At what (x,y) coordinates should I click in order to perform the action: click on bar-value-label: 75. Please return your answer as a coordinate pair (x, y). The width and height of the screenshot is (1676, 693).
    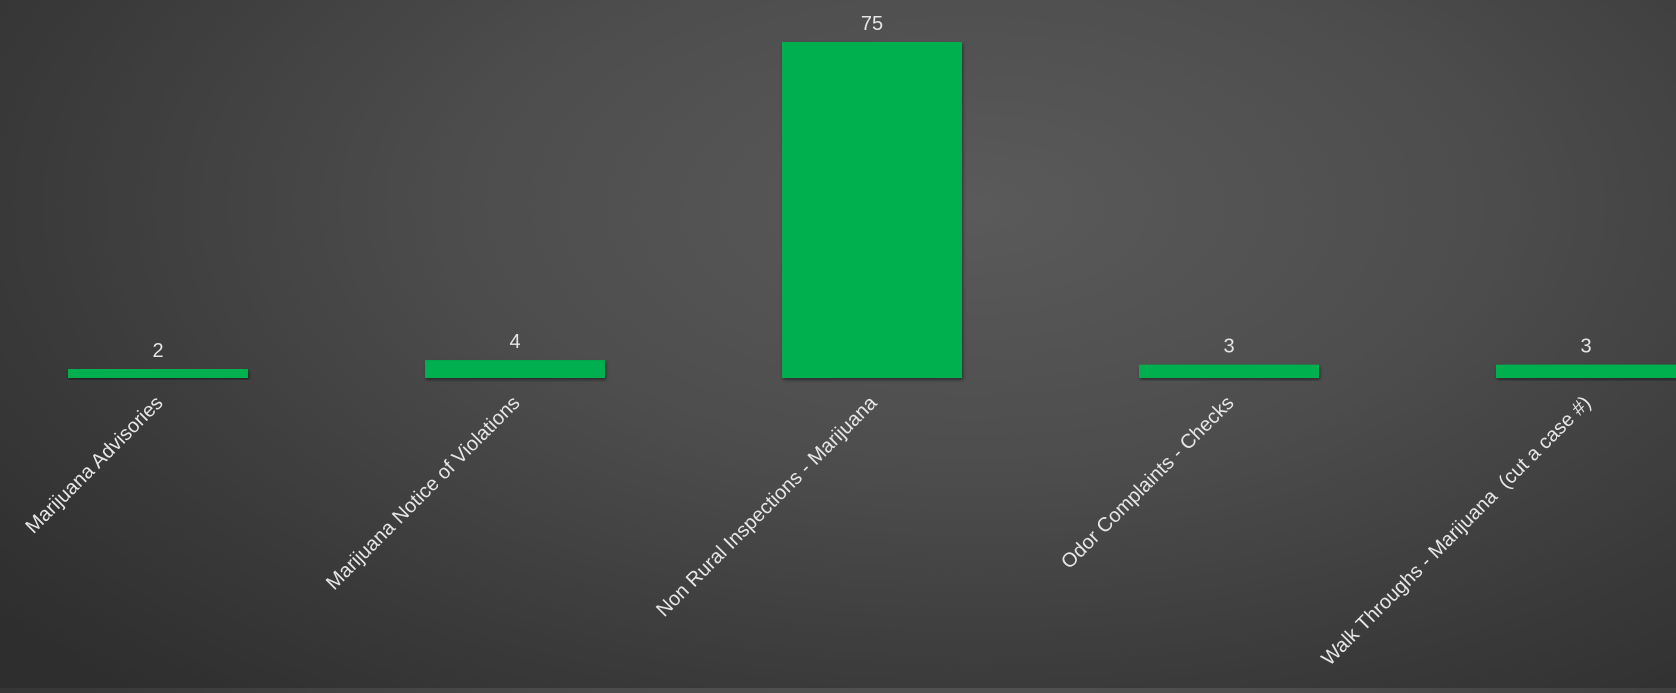
    Looking at the image, I should click on (872, 24).